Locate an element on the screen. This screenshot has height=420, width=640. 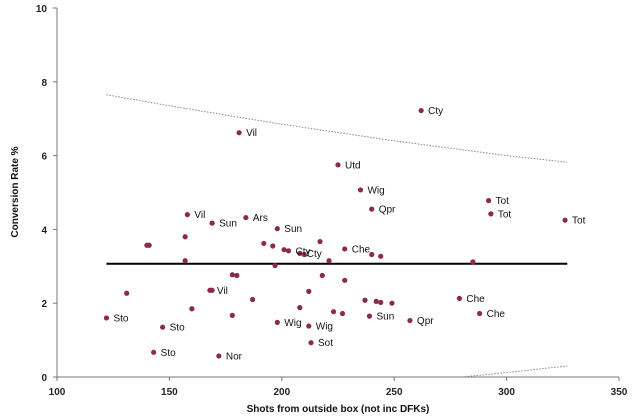
upper-band-curve is located at coordinates (337, 128).